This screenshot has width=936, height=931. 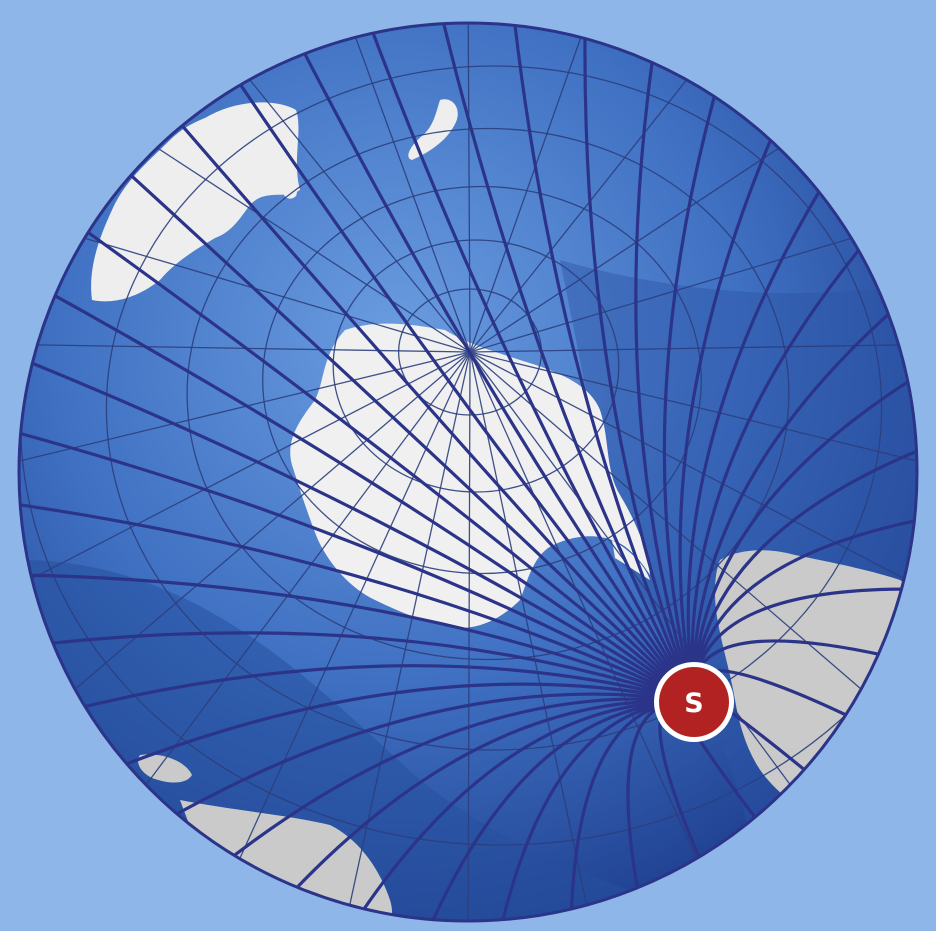 What do you see at coordinates (433, 129) in the screenshot?
I see `landmass-new-zealand` at bounding box center [433, 129].